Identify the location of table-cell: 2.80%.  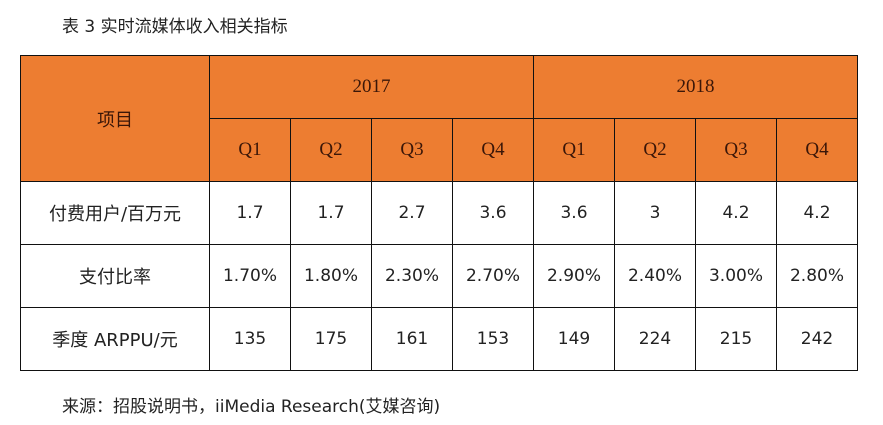
(817, 276).